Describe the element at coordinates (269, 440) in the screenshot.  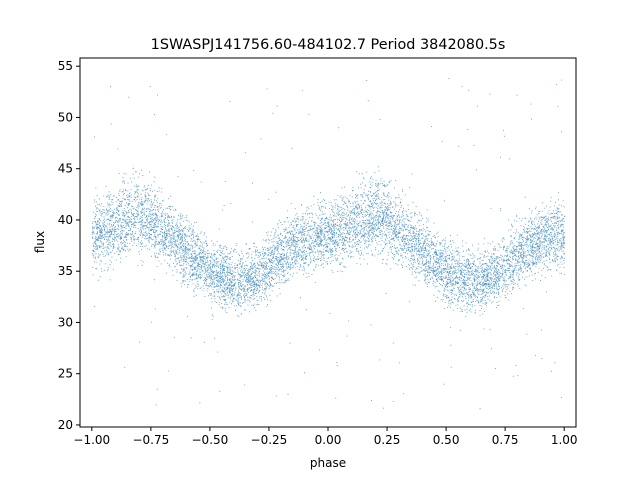
I see `x-tick-label: −0.25` at that location.